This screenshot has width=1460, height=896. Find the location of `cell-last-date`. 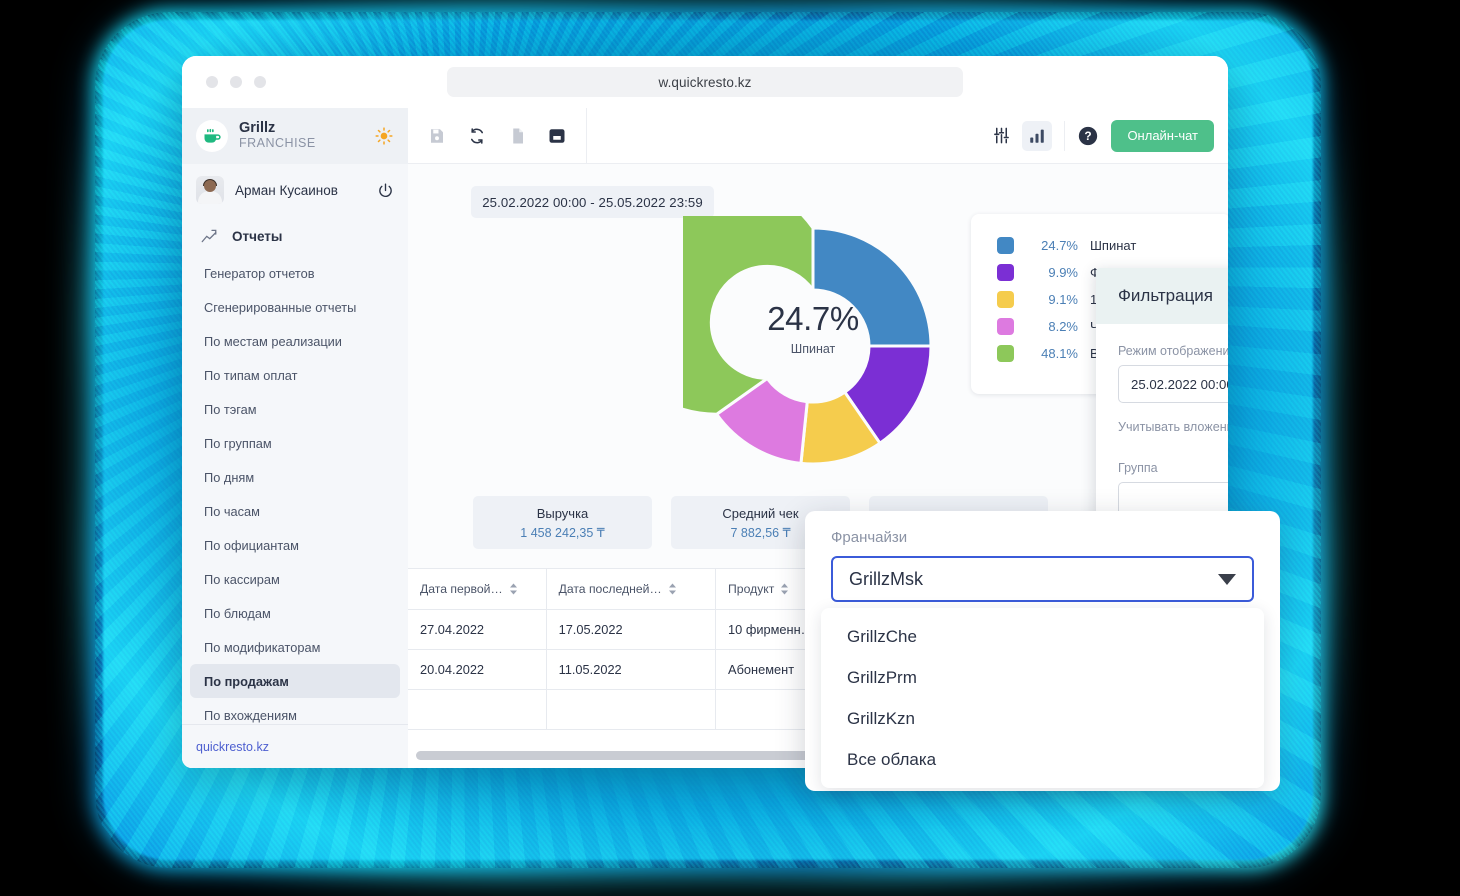

cell-last-date is located at coordinates (631, 709).